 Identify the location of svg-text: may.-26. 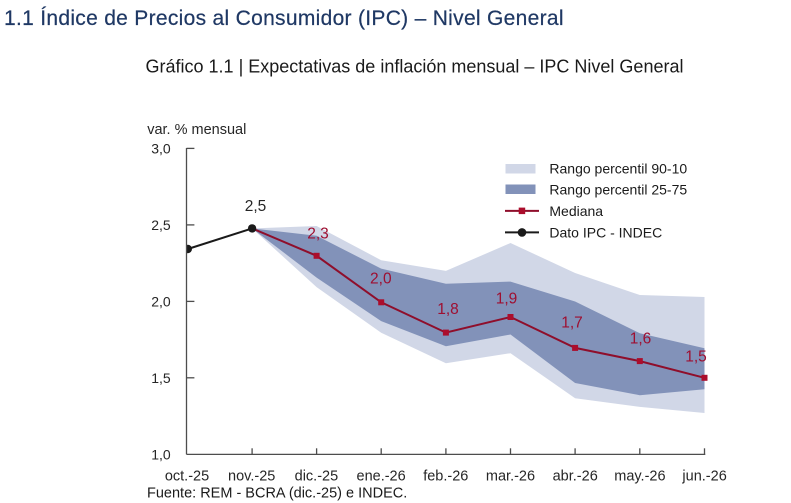
(639, 477).